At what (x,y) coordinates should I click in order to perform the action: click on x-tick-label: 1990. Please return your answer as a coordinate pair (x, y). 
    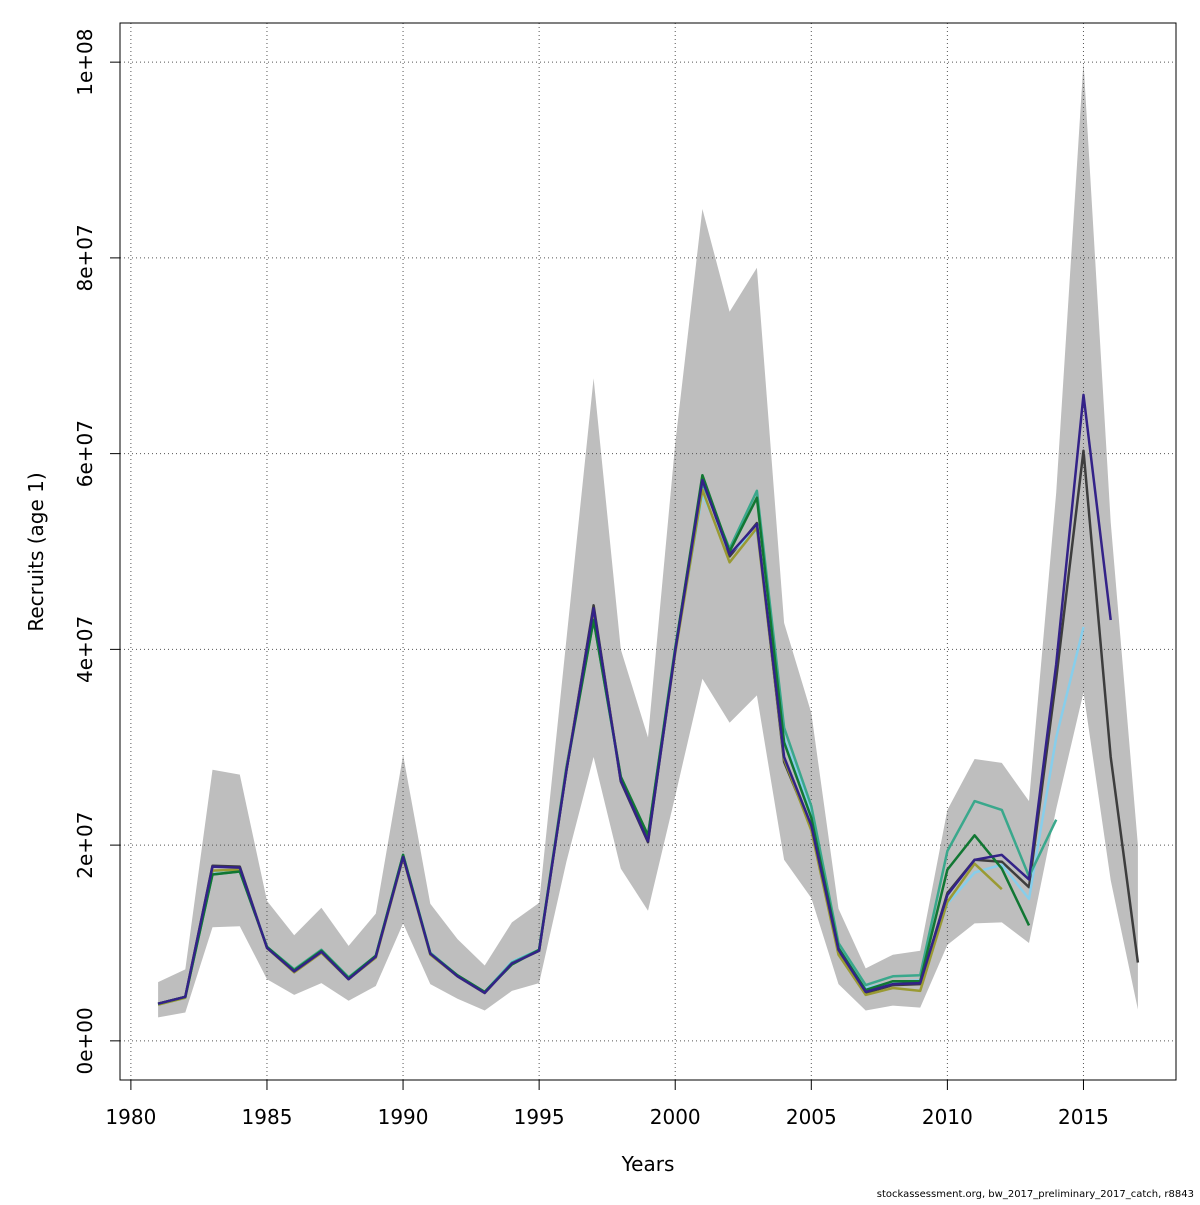
    Looking at the image, I should click on (403, 1117).